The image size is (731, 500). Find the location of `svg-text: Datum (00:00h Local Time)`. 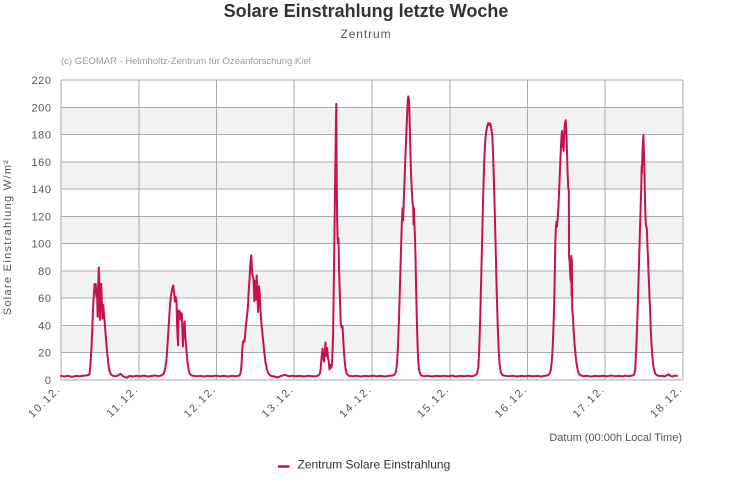

svg-text: Datum (00:00h Local Time) is located at coordinates (615, 438).